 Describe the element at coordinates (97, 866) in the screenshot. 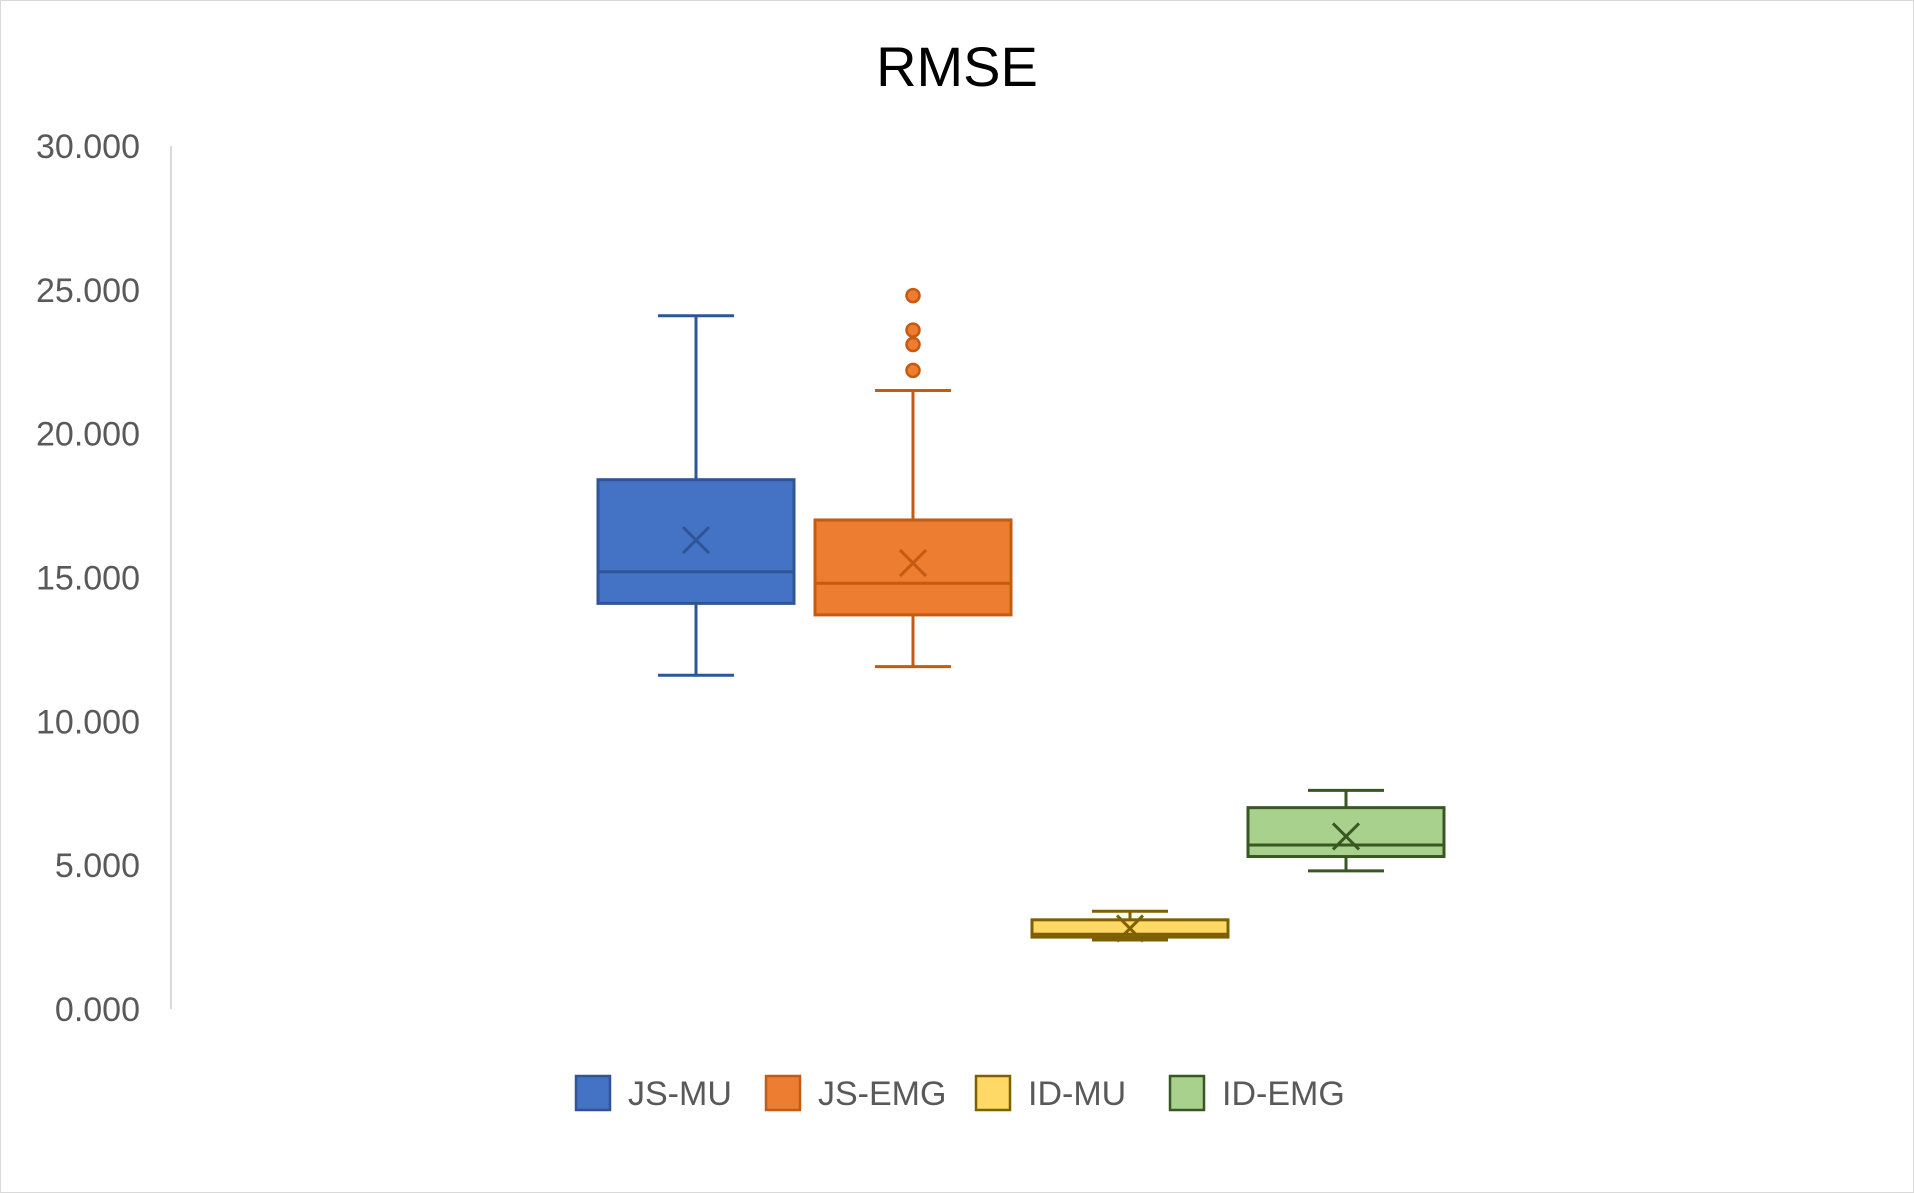

I see `y-tick-label: 5.000` at that location.